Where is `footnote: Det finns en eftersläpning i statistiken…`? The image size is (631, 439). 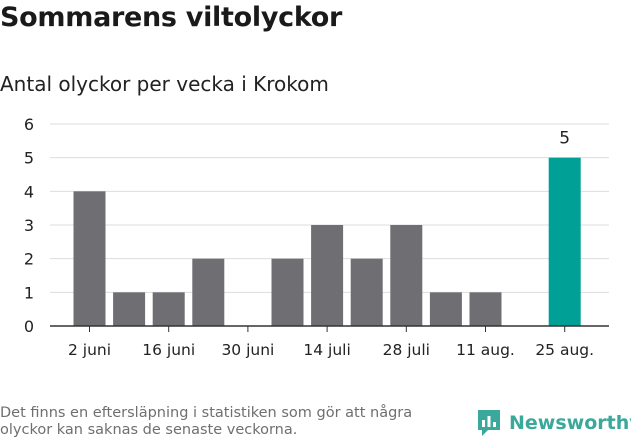 footnote: Det finns en eftersläpning i statistiken… is located at coordinates (206, 421).